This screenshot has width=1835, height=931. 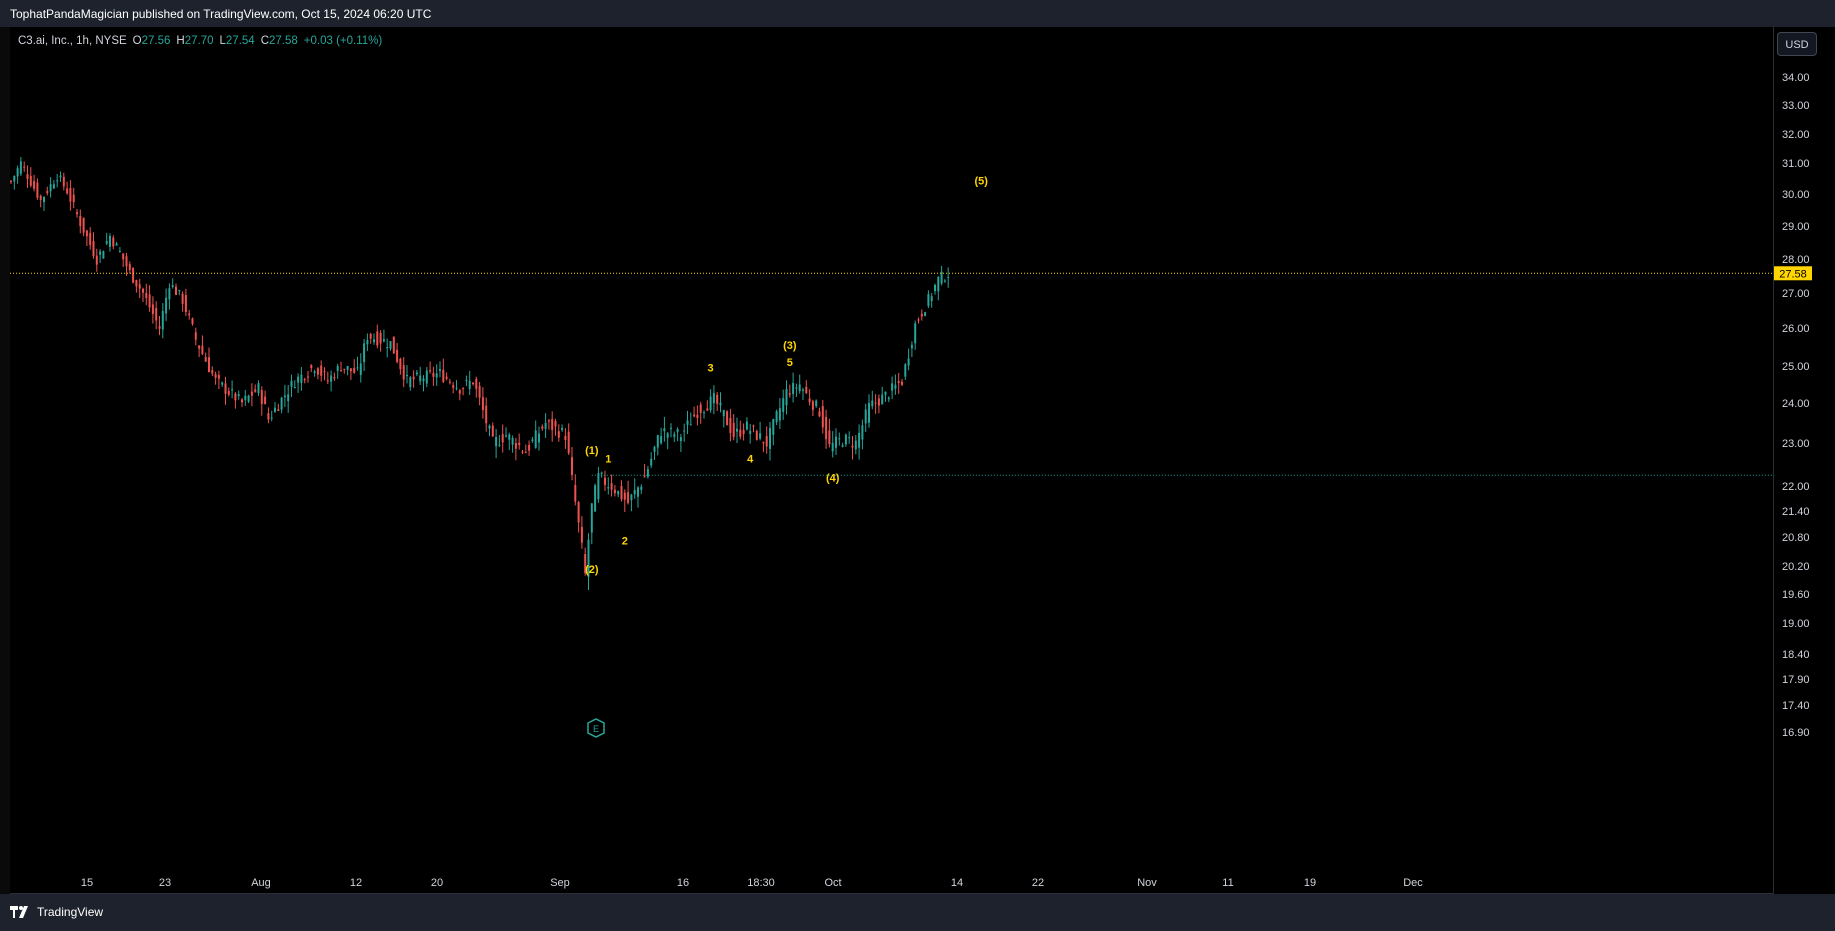 I want to click on svg-text: 27.58, so click(x=1793, y=274).